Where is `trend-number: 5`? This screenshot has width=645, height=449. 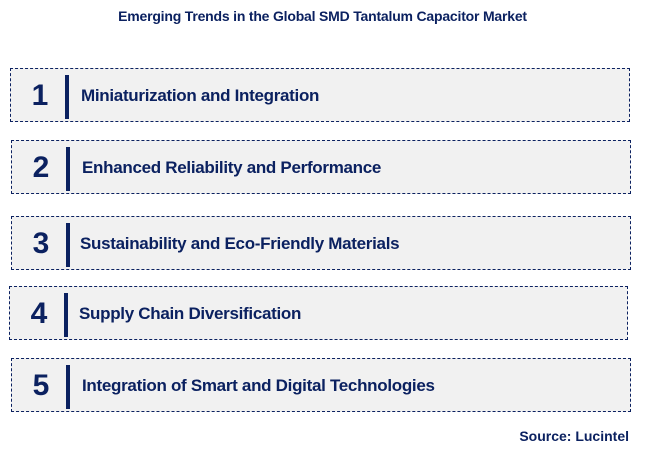
trend-number: 5 is located at coordinates (41, 385).